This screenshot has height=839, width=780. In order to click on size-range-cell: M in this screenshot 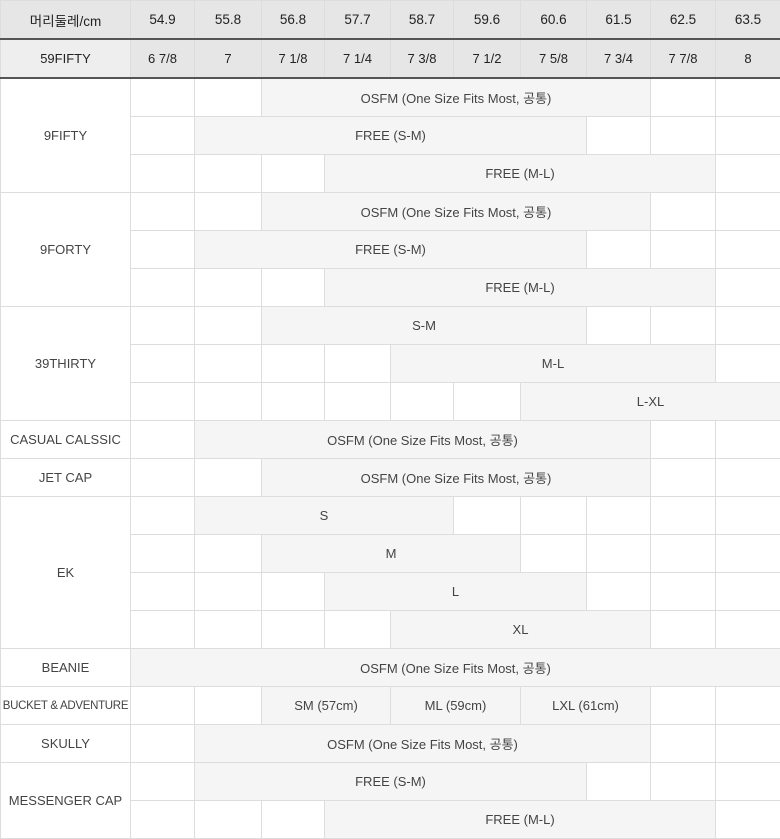, I will do `click(391, 554)`.